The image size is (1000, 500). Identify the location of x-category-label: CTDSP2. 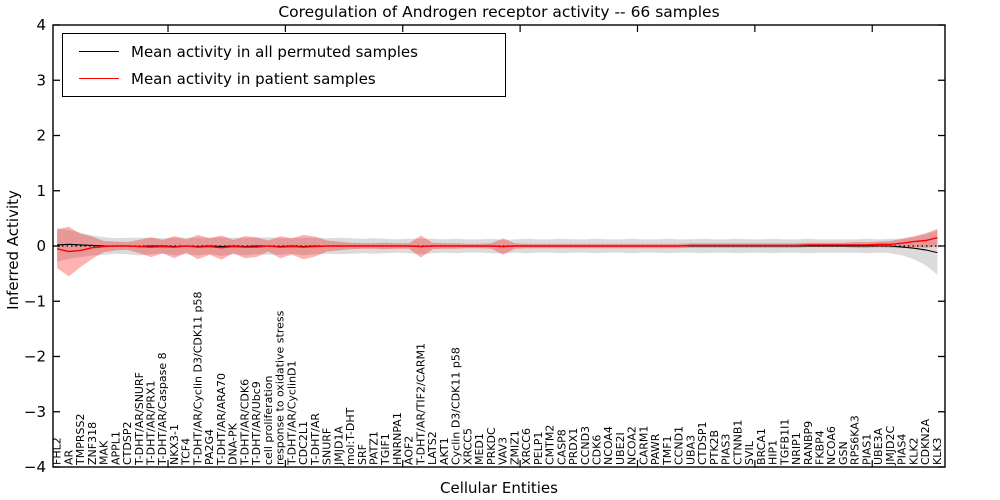
(127, 443).